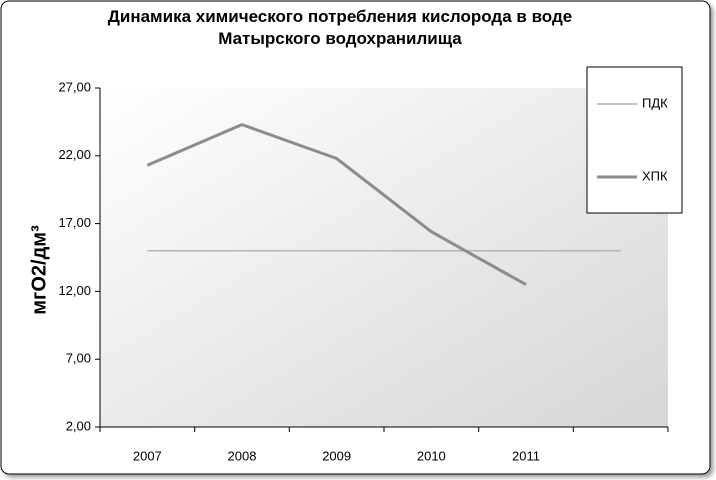 This screenshot has width=716, height=480. What do you see at coordinates (655, 175) in the screenshot?
I see `legend-label: ХПК` at bounding box center [655, 175].